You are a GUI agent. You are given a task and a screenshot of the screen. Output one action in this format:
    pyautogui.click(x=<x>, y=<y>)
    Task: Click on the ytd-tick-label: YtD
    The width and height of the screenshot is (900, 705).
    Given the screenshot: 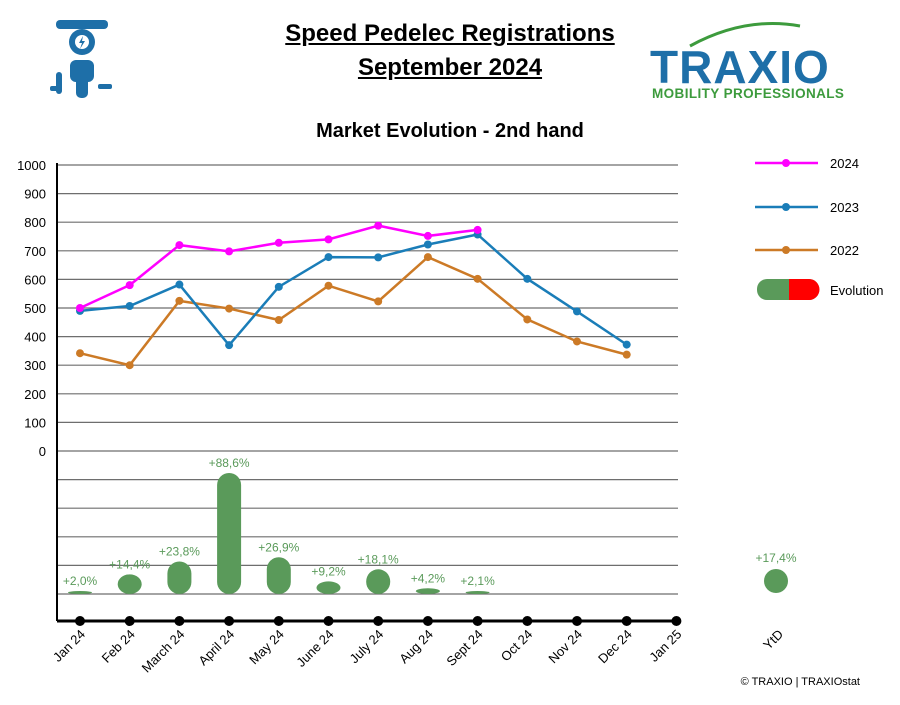 What is the action you would take?
    pyautogui.click(x=773, y=640)
    